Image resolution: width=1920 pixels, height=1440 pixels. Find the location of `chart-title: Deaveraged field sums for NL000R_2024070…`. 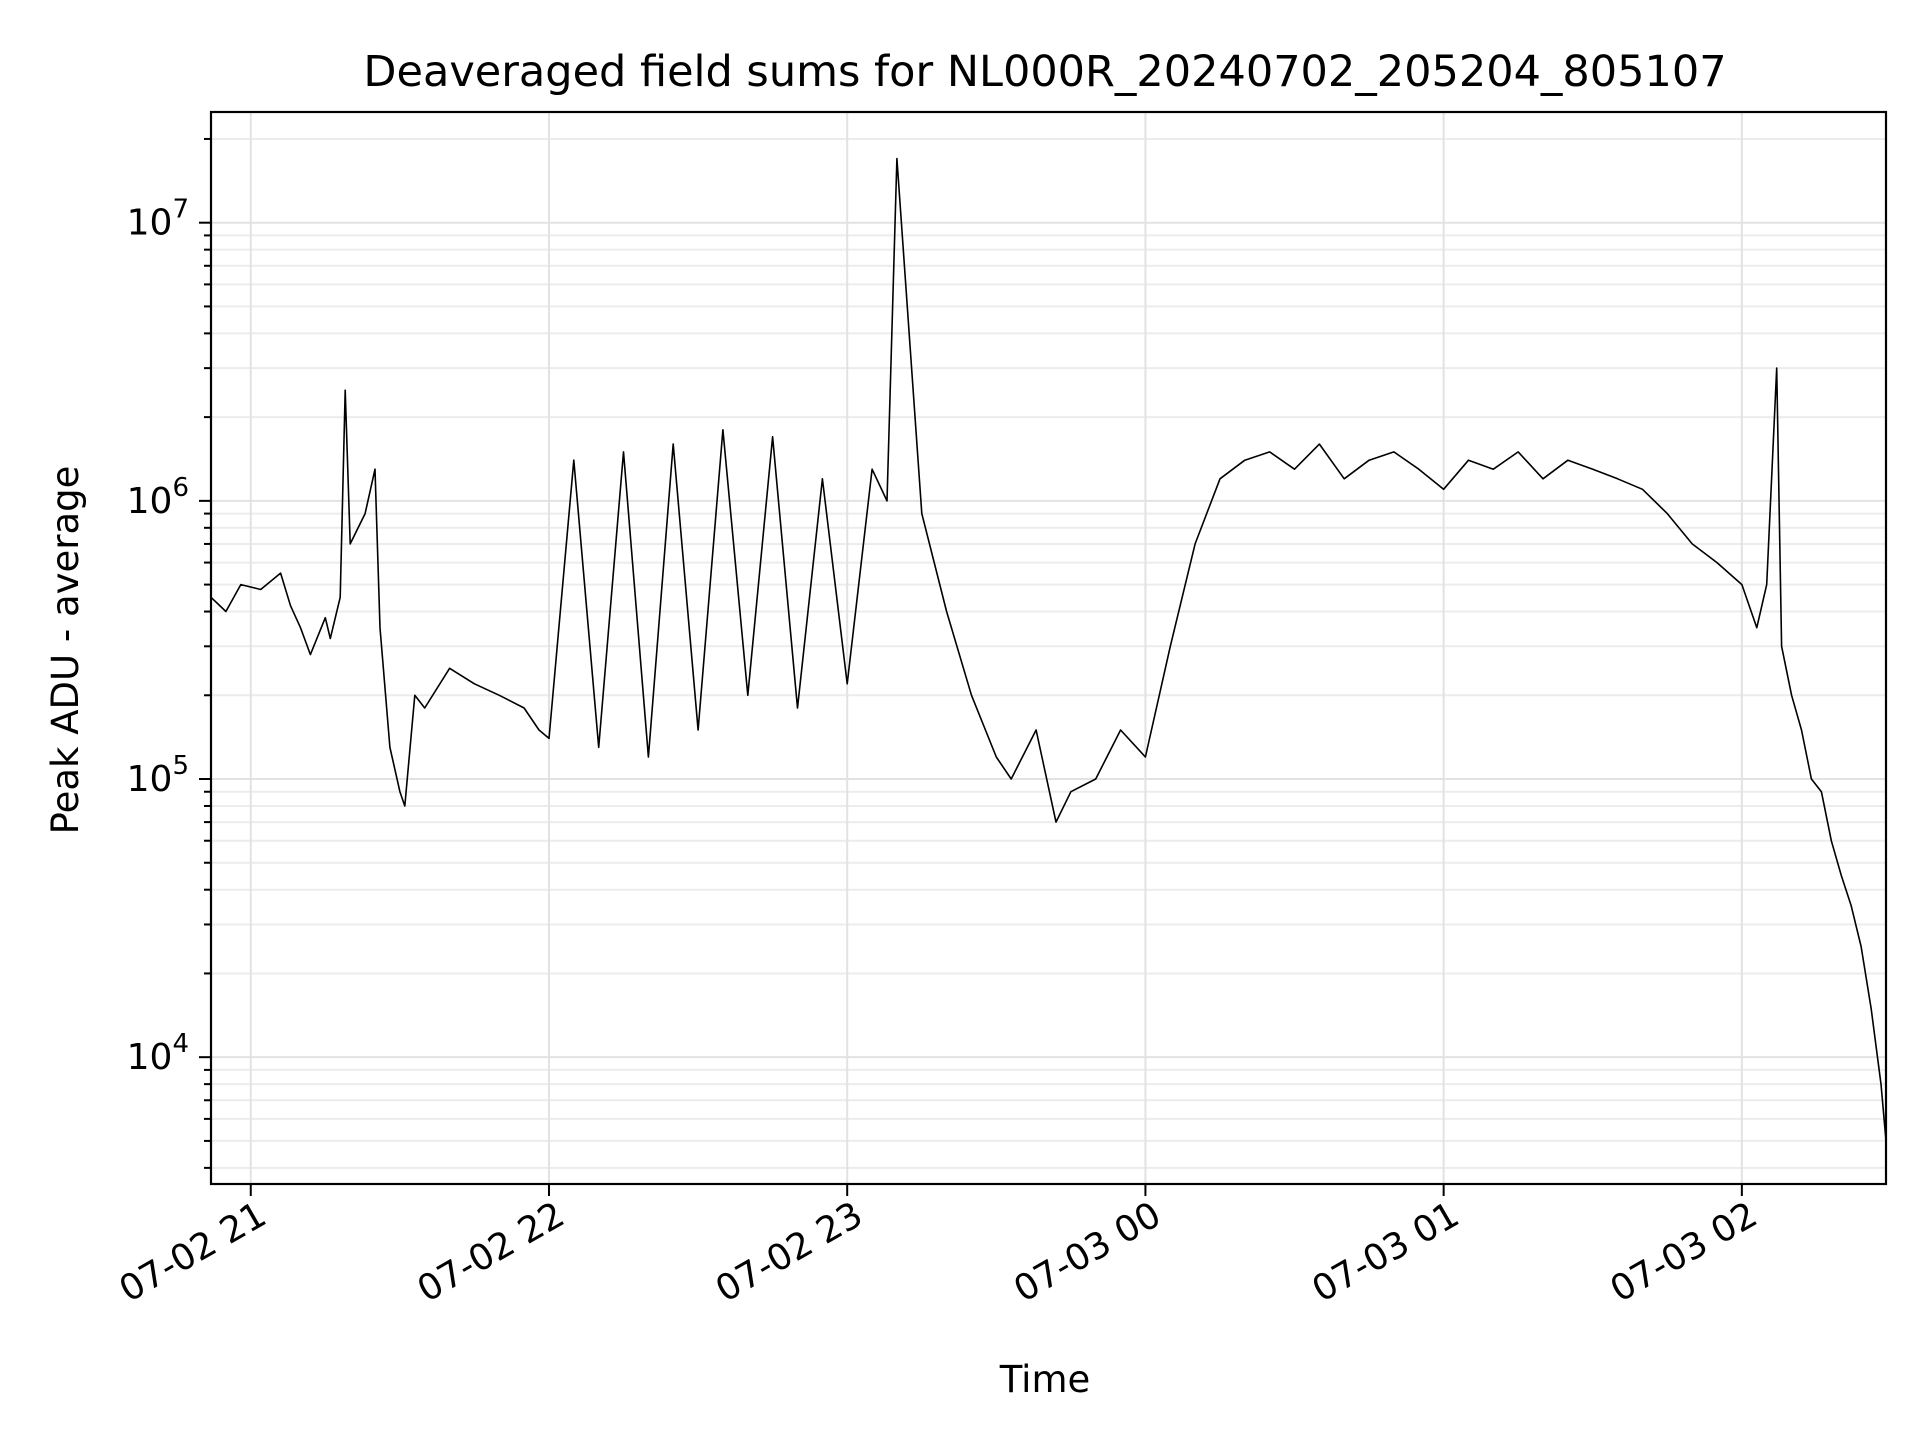

chart-title: Deaveraged field sums for NL000R_2024070… is located at coordinates (1044, 72).